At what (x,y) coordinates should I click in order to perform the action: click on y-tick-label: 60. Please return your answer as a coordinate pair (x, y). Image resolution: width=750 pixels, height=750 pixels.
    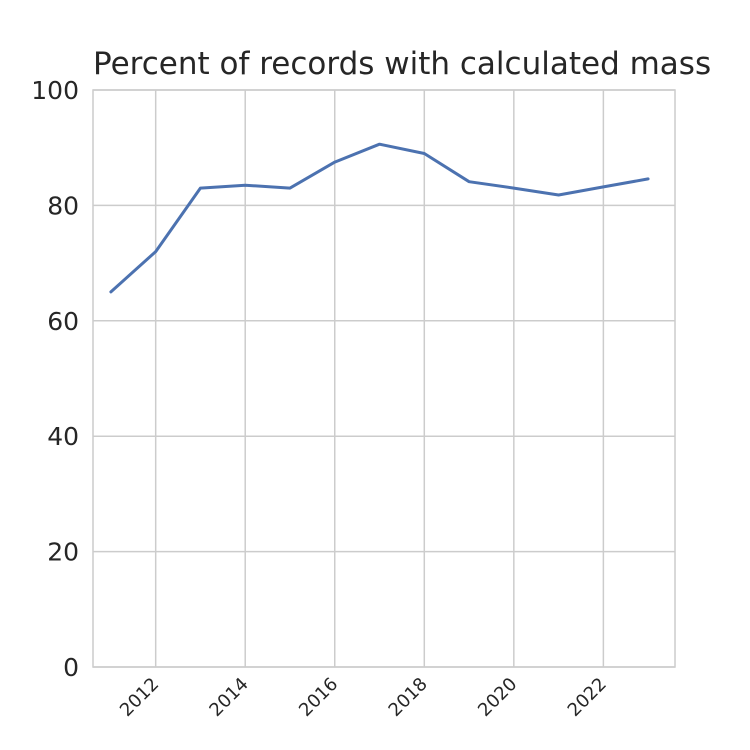
    Looking at the image, I should click on (63, 321).